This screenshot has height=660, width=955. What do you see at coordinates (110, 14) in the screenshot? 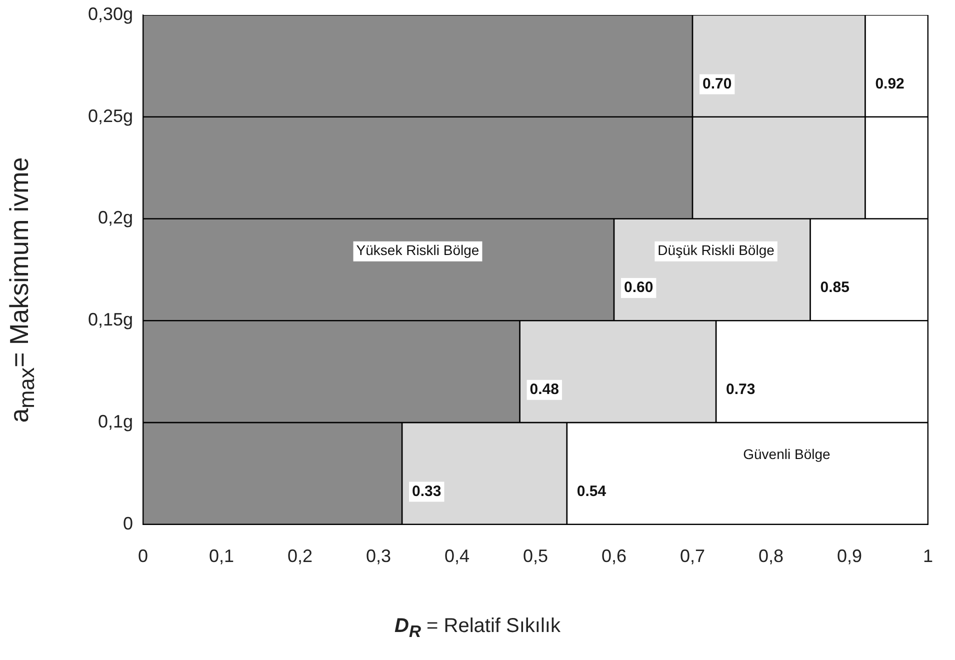
I see `text: 0,30g` at bounding box center [110, 14].